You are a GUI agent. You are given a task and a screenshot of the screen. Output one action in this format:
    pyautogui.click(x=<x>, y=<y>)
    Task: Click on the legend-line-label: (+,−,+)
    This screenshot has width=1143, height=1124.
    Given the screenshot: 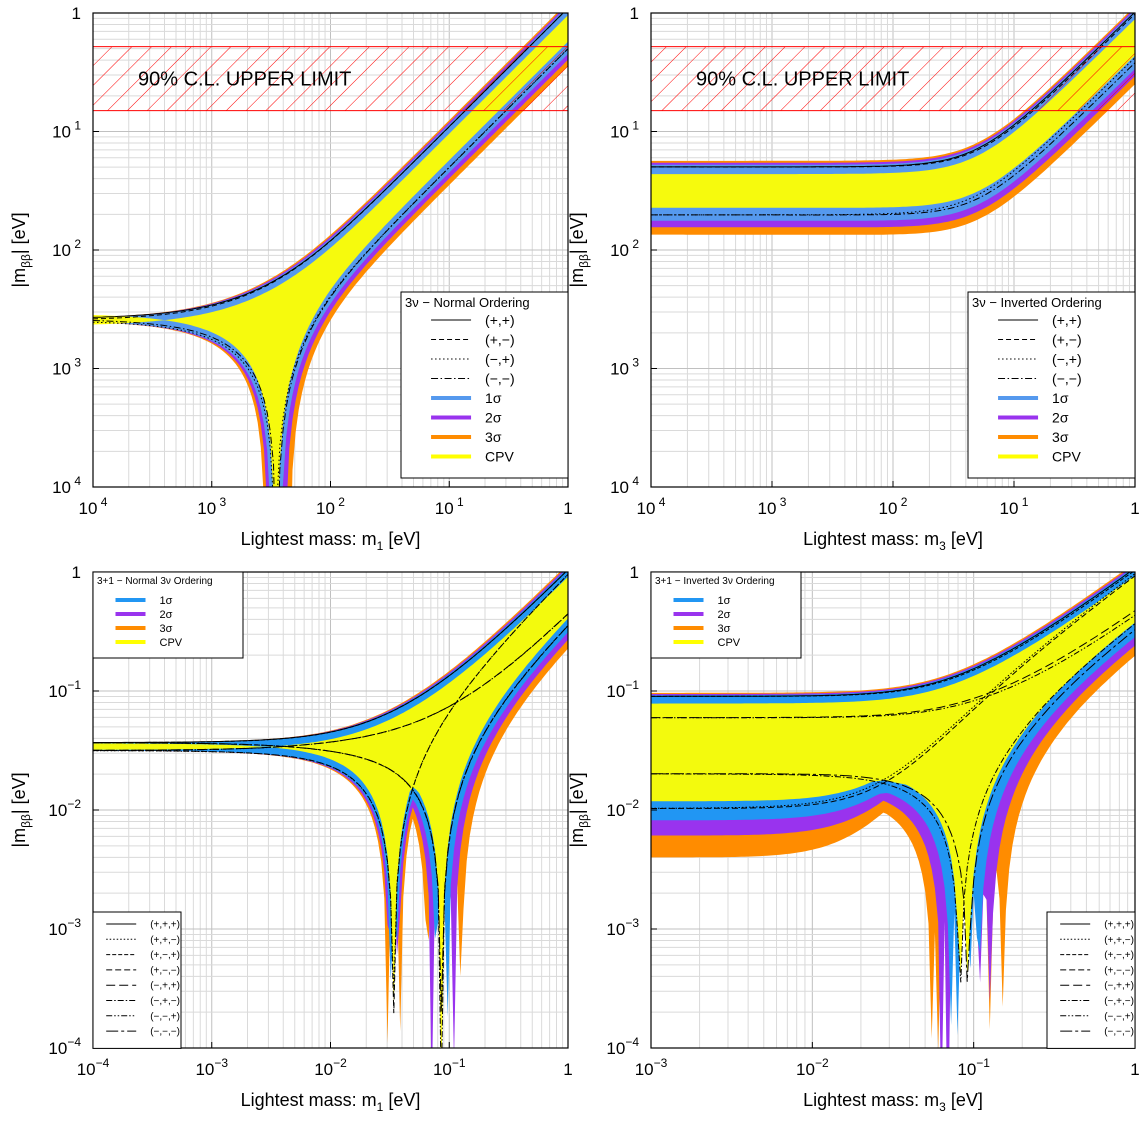 What is the action you would take?
    pyautogui.click(x=1119, y=955)
    